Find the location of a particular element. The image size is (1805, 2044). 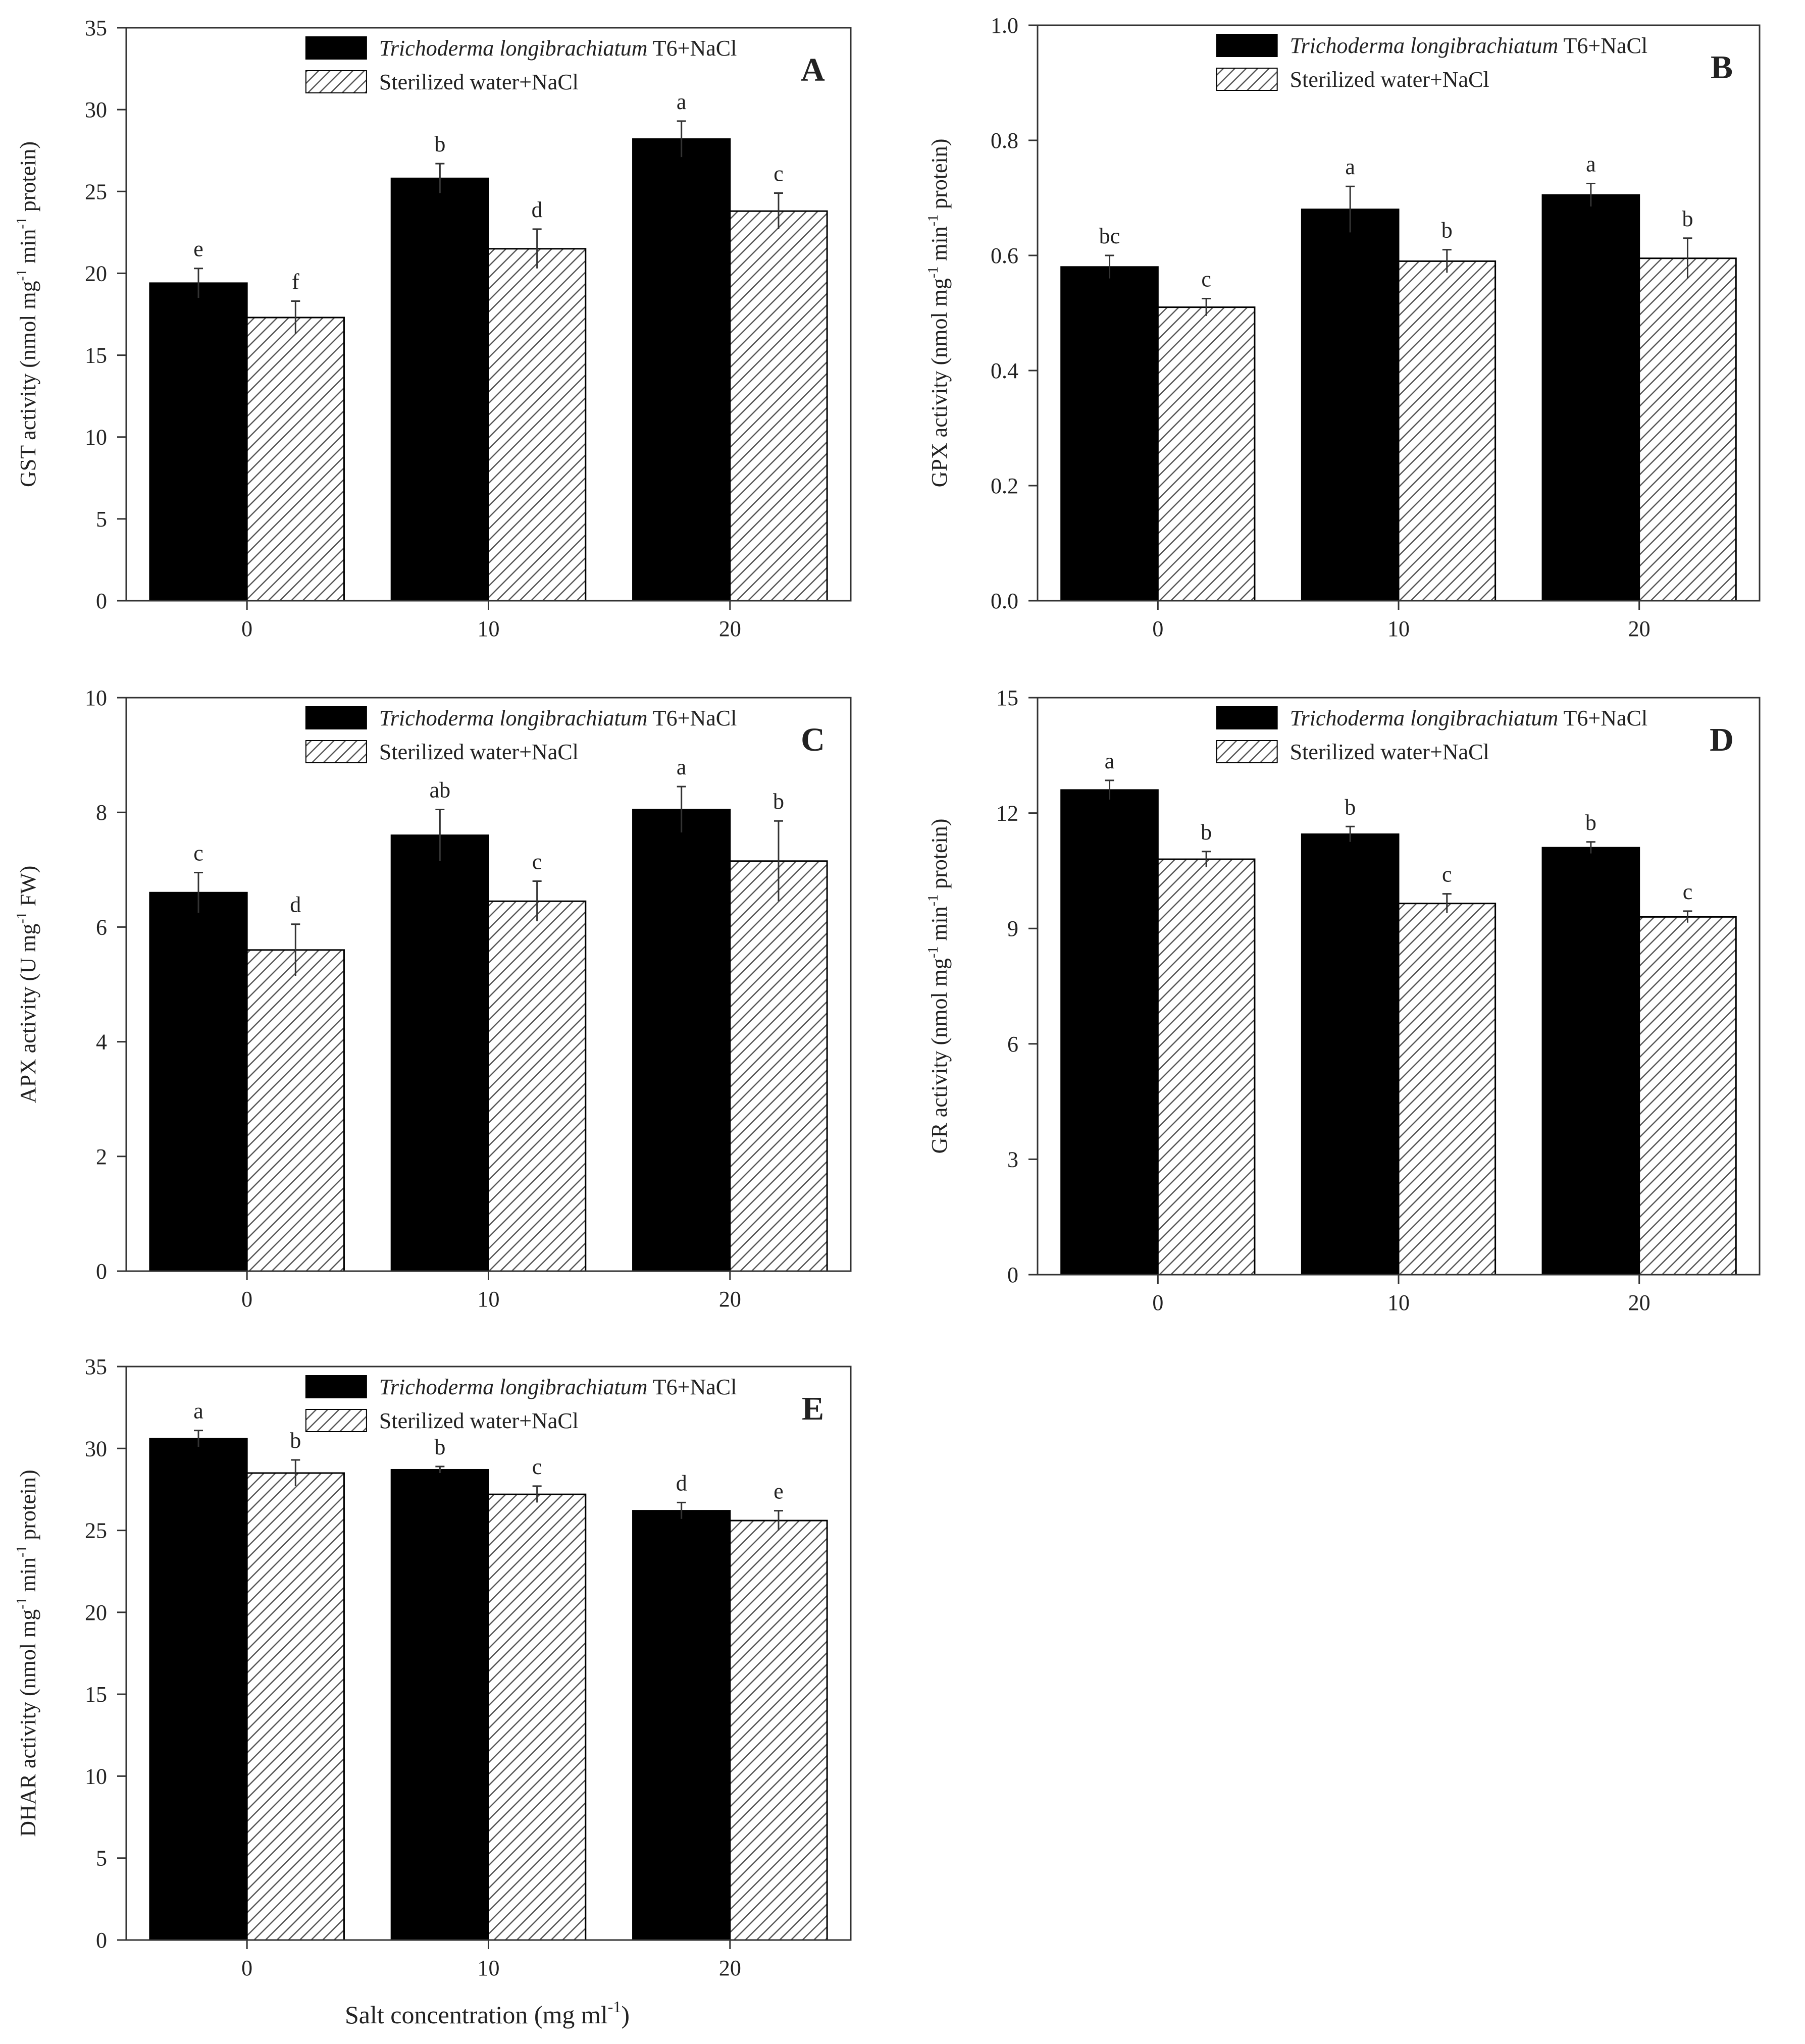

y-tick-label-e: 25 is located at coordinates (96, 1530).